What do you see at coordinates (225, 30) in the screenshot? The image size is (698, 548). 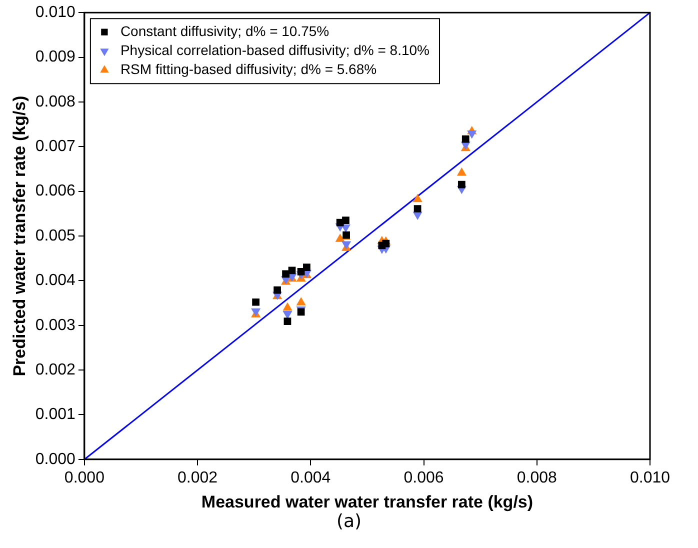 I see `legend-label: Constant diffusivity; d% = 10.75%` at bounding box center [225, 30].